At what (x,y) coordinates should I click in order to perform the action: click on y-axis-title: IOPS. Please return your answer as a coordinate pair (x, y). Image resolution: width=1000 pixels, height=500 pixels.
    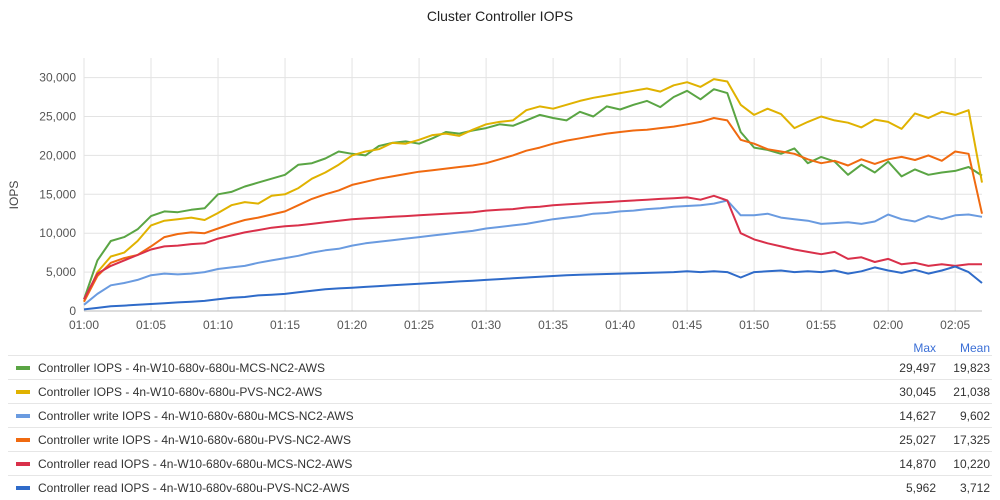
    Looking at the image, I should click on (14, 195).